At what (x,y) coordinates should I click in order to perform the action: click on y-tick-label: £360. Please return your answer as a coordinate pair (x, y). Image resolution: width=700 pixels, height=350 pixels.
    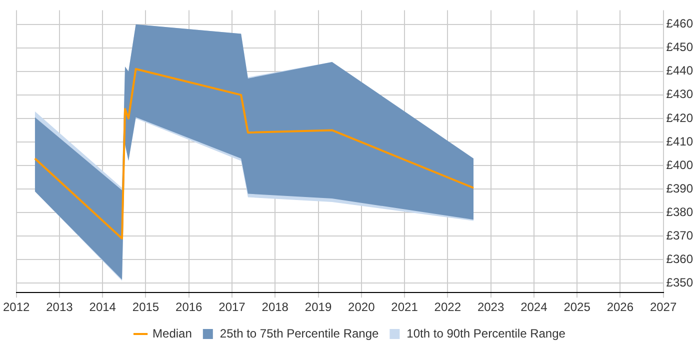
    Looking at the image, I should click on (680, 259).